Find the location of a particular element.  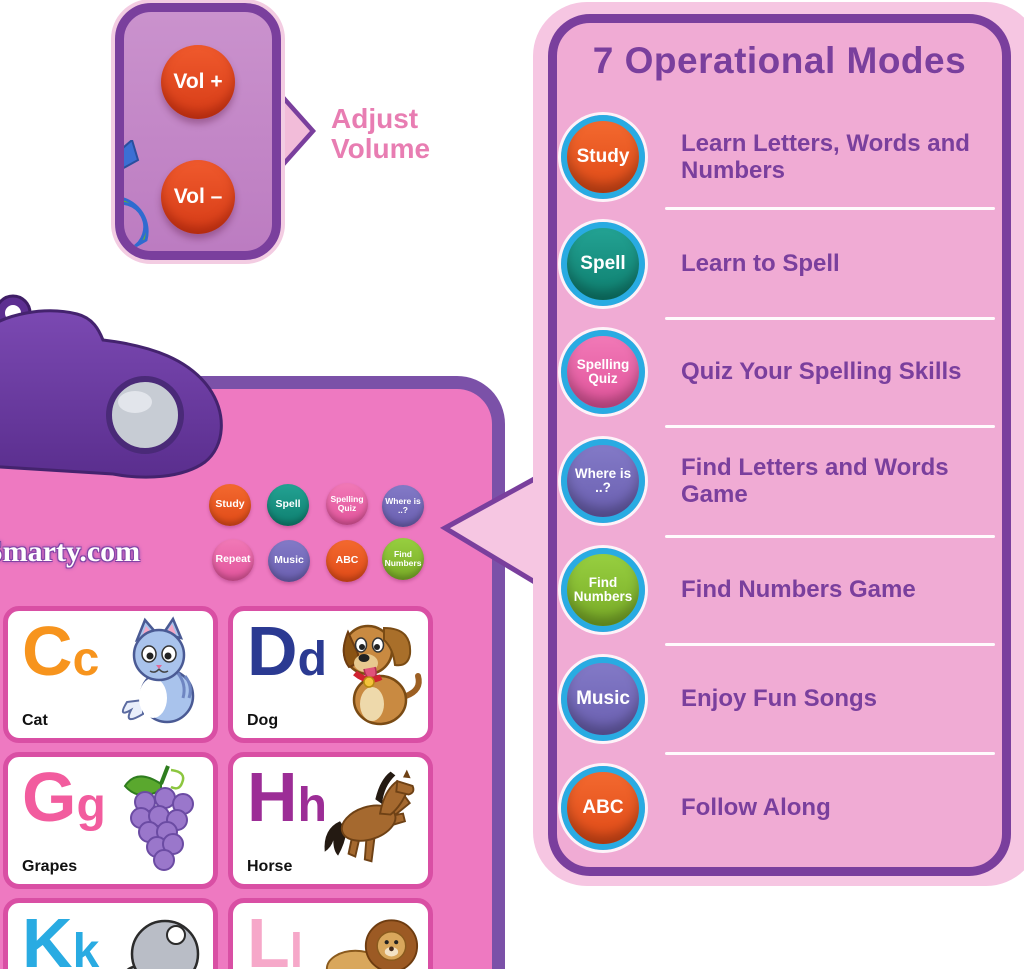

poster-music-label: Music is located at coordinates (289, 560).